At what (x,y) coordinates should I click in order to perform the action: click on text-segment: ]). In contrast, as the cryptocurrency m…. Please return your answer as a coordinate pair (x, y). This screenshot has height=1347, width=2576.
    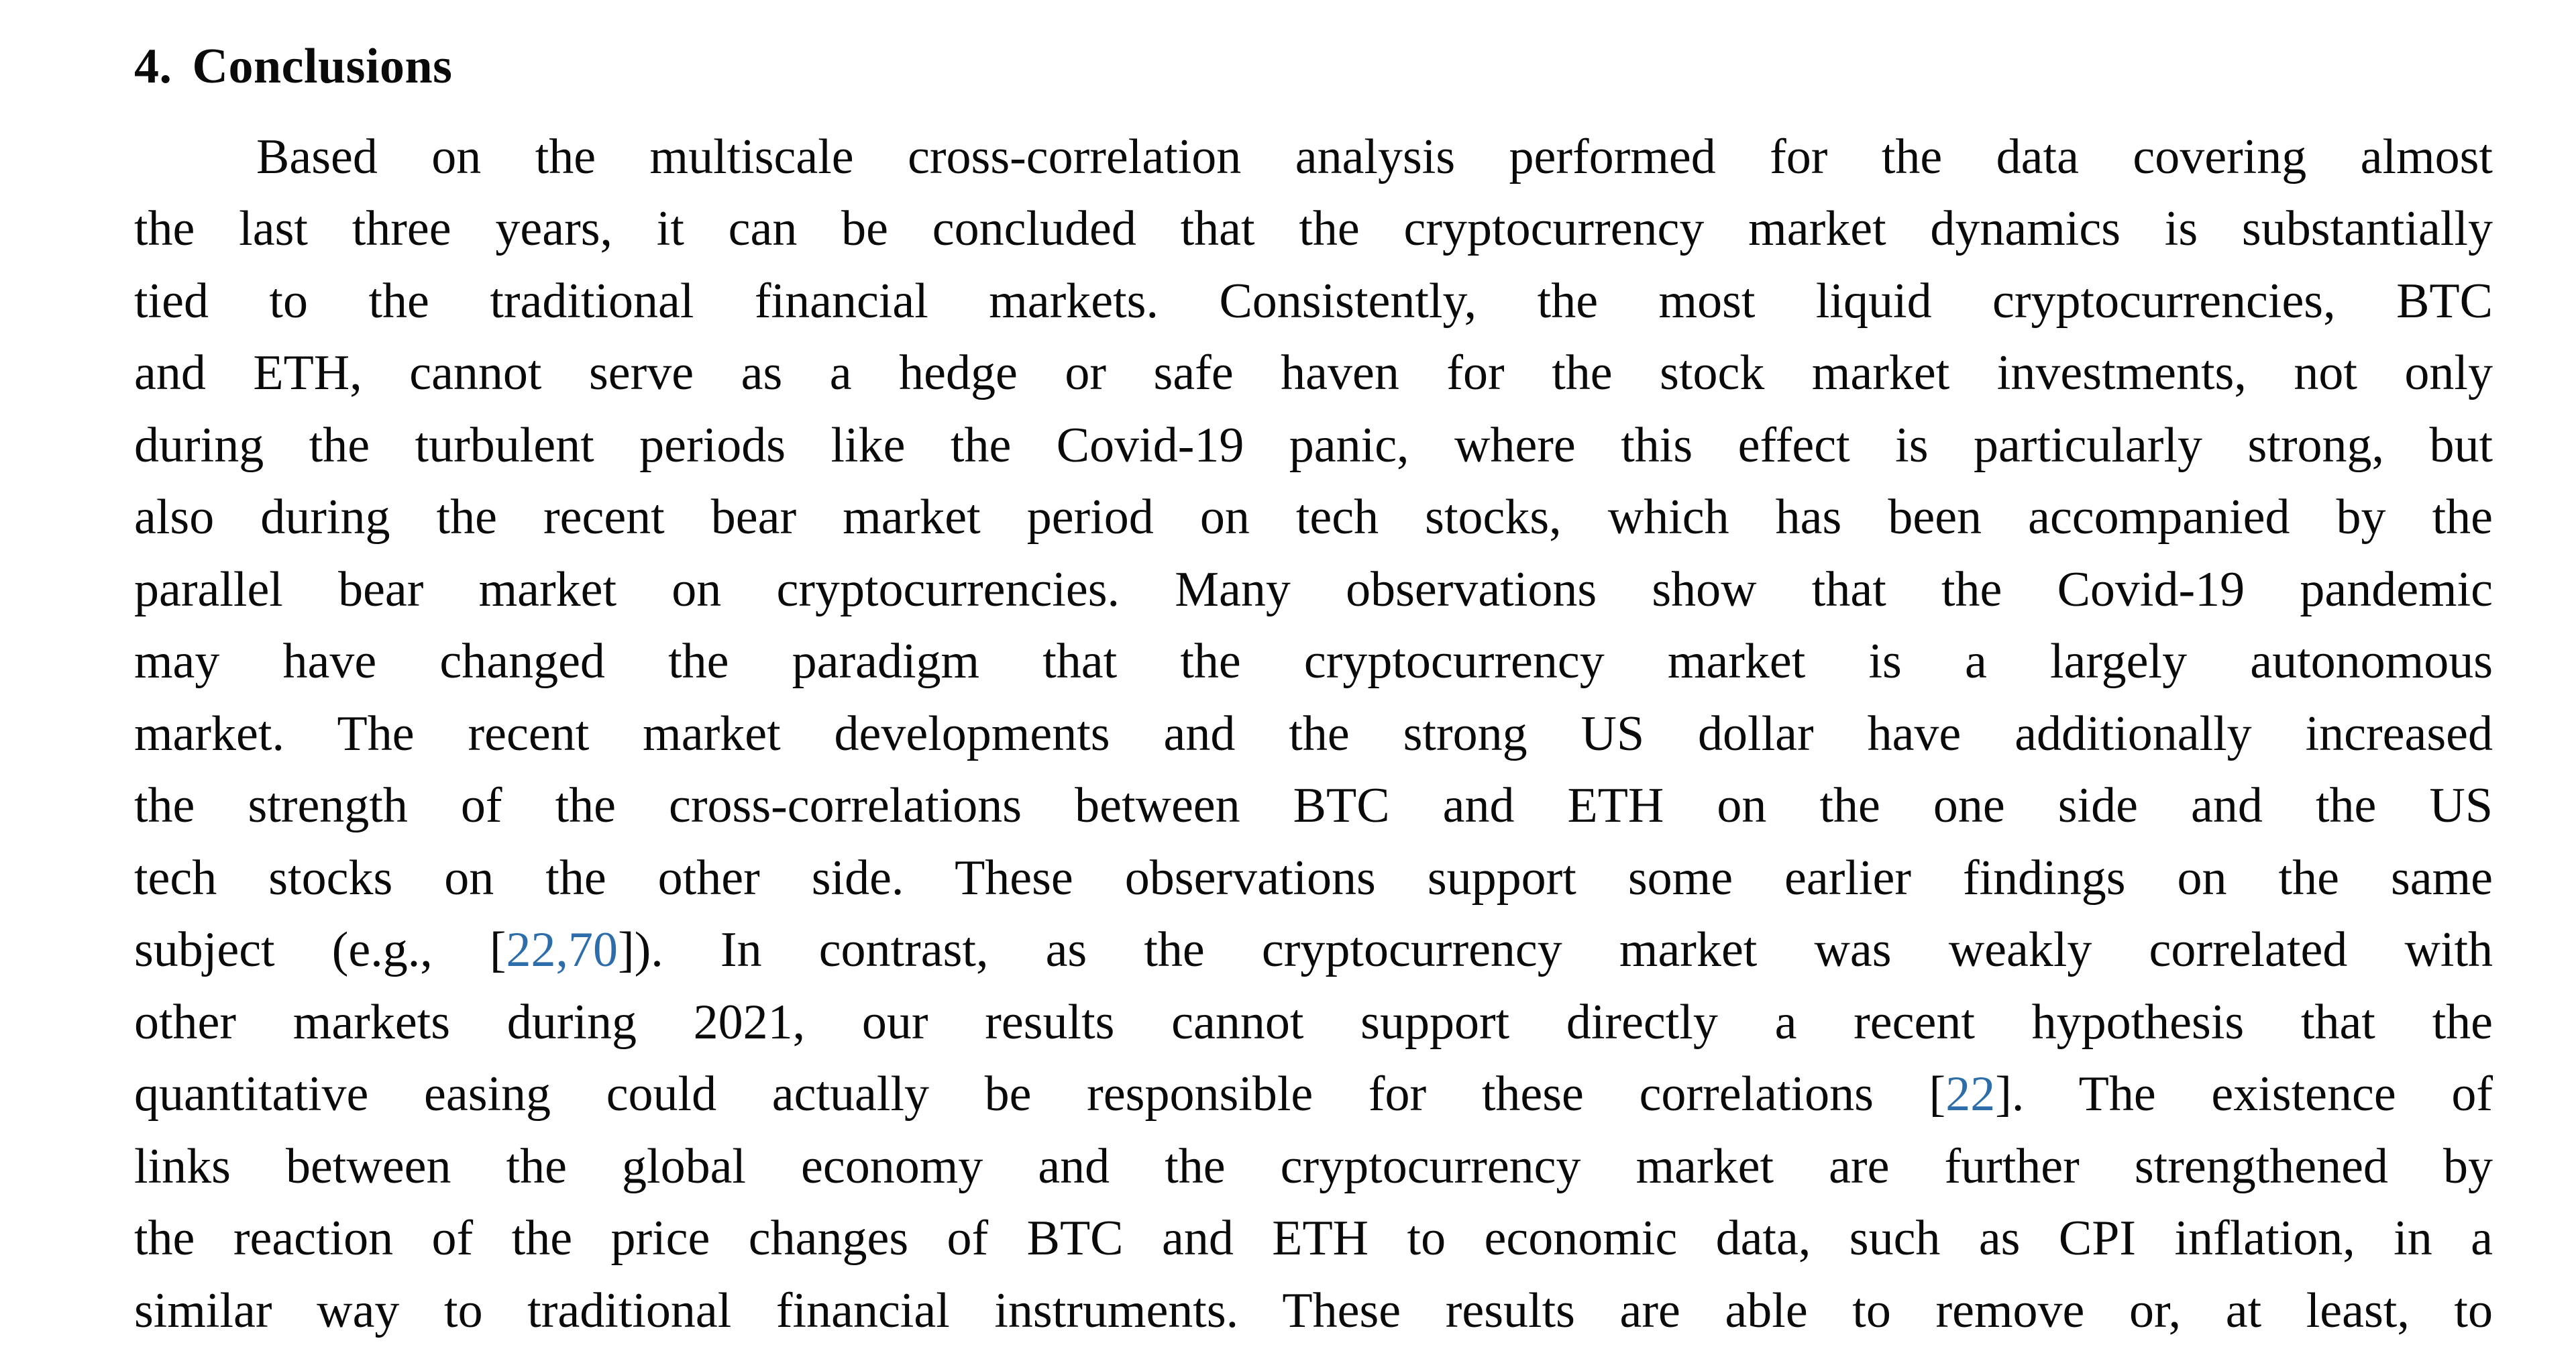
    Looking at the image, I should click on (1555, 949).